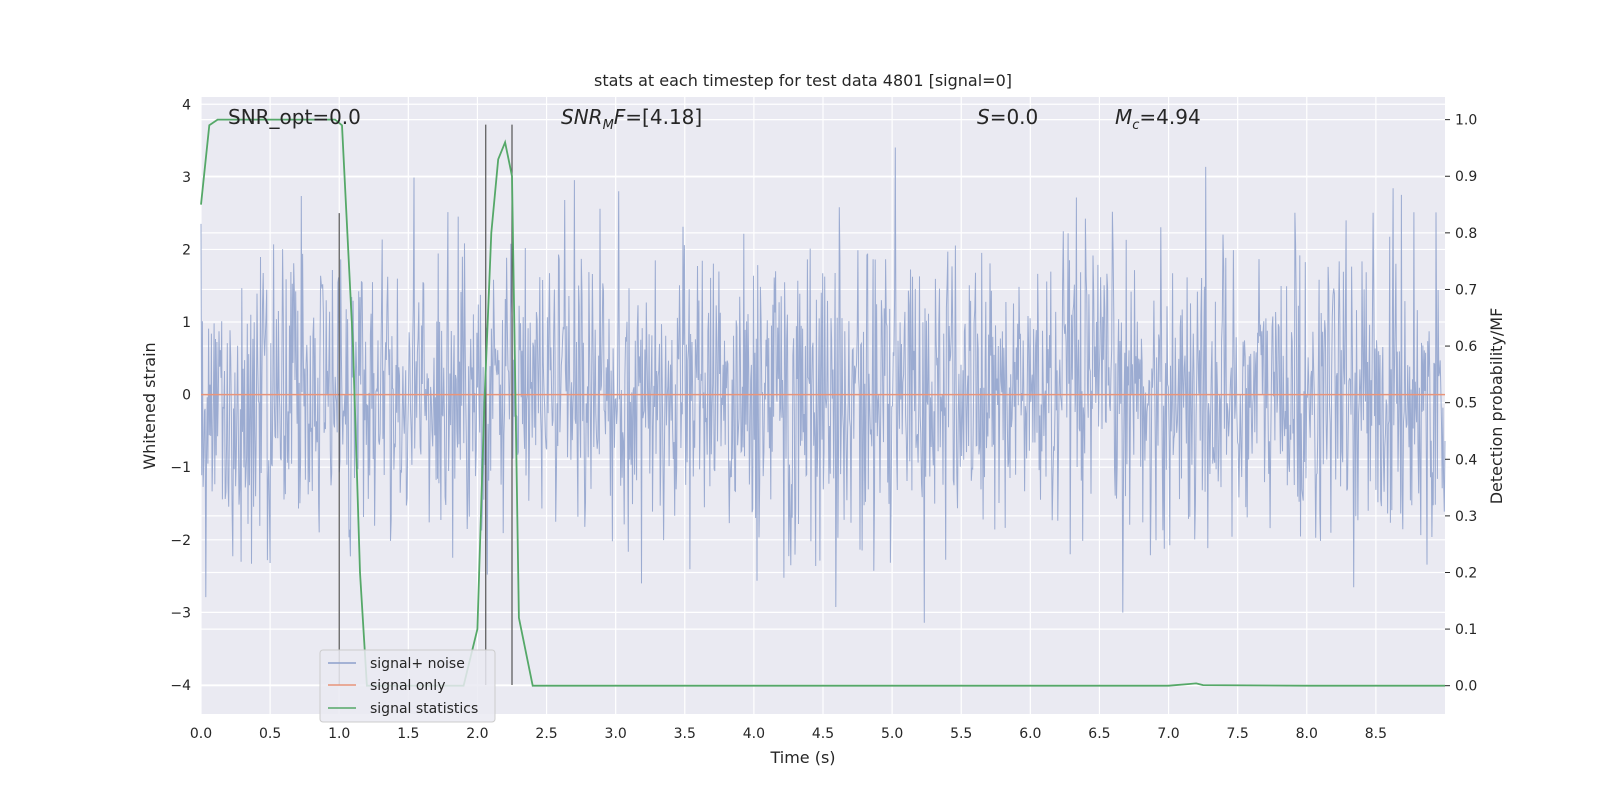 The width and height of the screenshot is (1600, 800). What do you see at coordinates (663, 117) in the screenshot?
I see `annotation-snr-mf-value: =[4.18]` at bounding box center [663, 117].